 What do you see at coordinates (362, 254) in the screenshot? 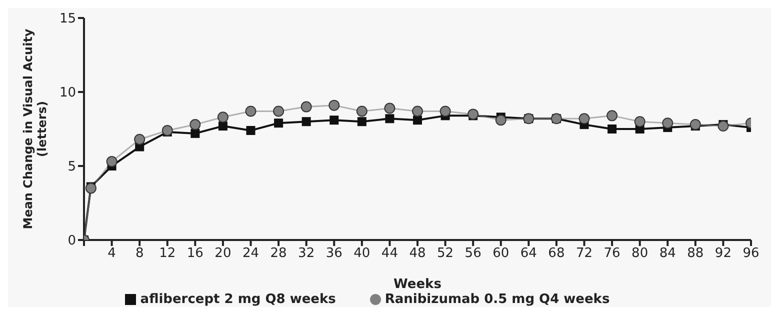
I see `x-tick-label: 40` at bounding box center [362, 254].